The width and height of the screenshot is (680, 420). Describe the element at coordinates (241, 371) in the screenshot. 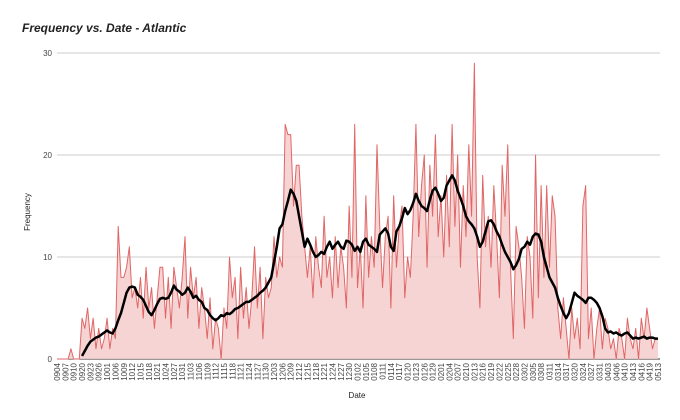

I see `x-tick-label: 1121` at that location.